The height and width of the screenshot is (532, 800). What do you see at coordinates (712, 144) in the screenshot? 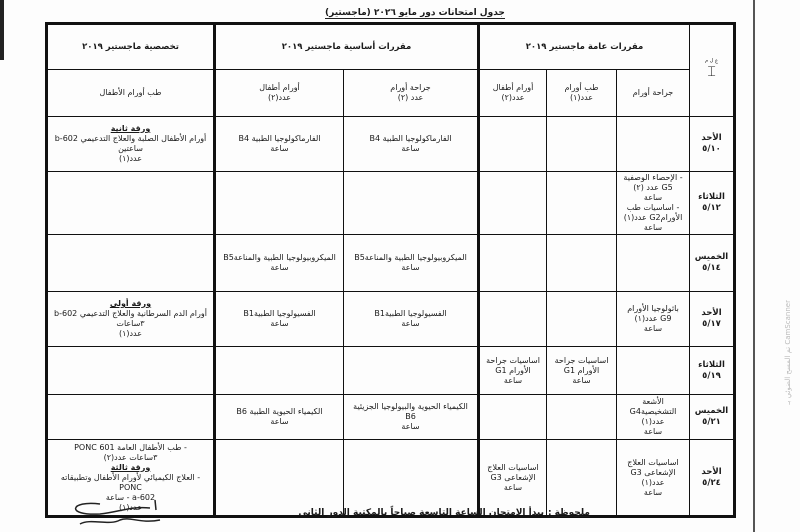
I see `day-cell: الأحد ٥/١٠` at bounding box center [712, 144].